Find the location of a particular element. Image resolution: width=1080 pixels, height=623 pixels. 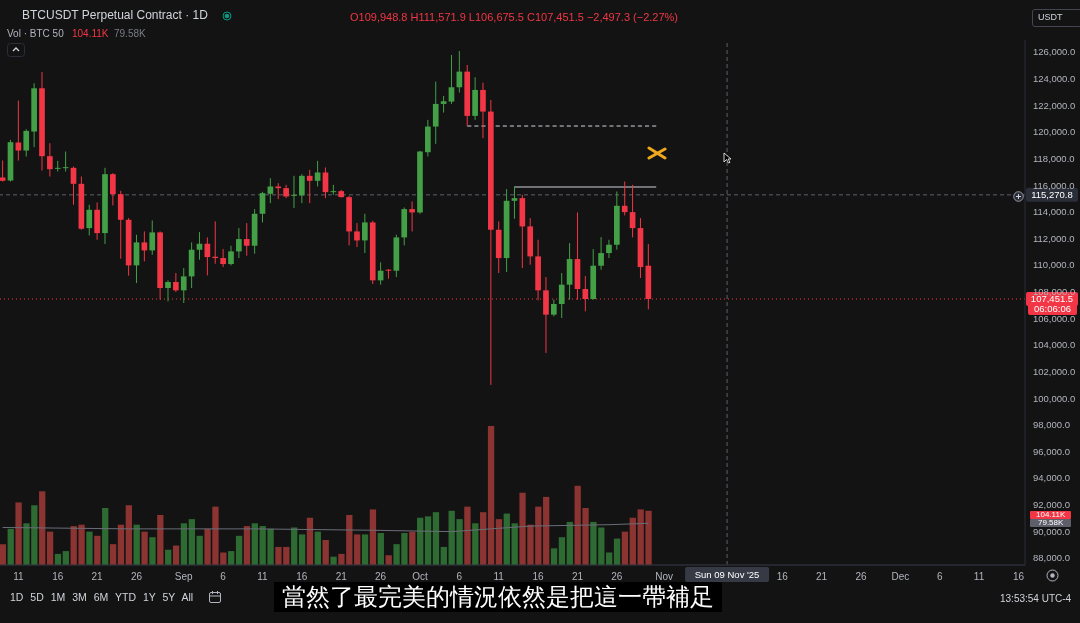

chart-title: BTCUSDT Perpetual Contract · 1D is located at coordinates (115, 15).